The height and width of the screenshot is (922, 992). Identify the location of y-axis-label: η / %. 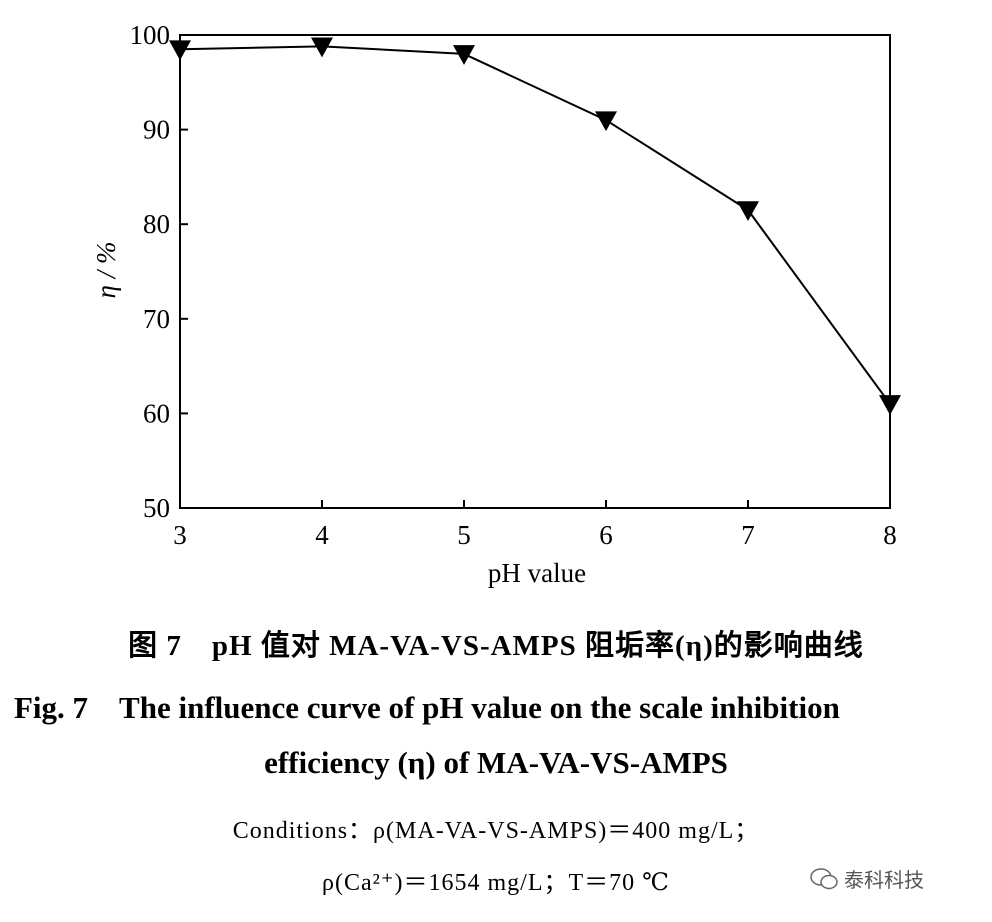
(106, 270).